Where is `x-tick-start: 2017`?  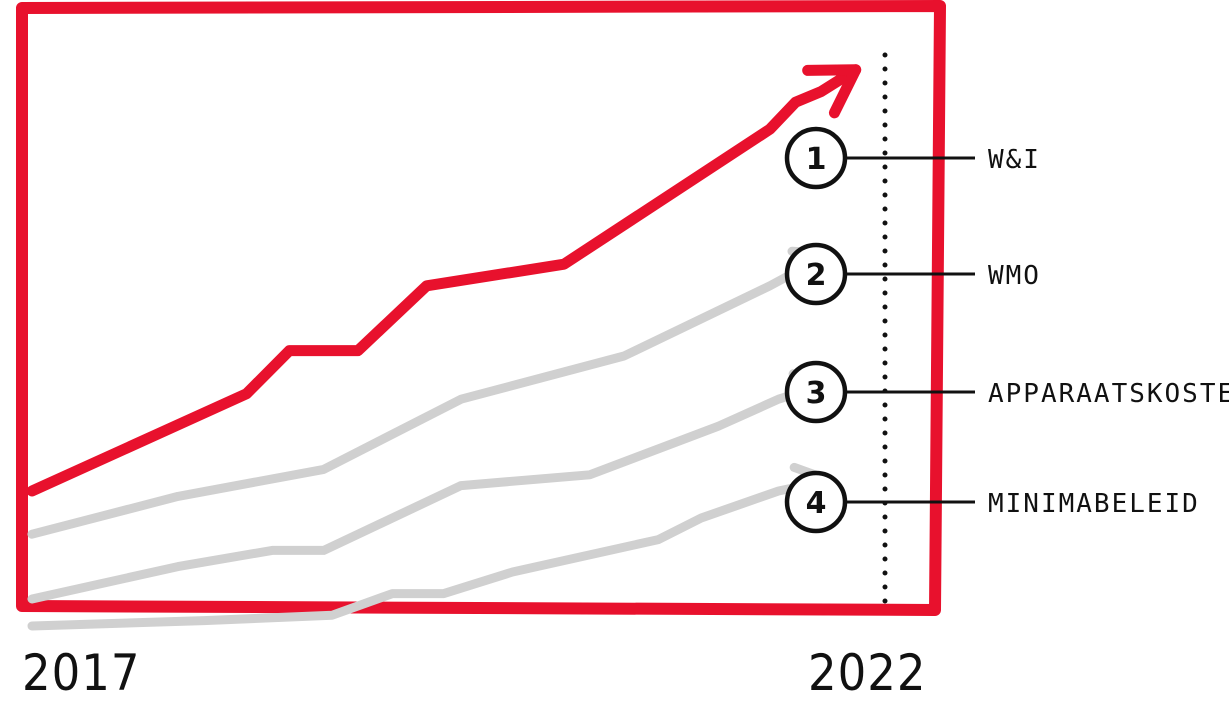
x-tick-start: 2017 is located at coordinates (81, 673).